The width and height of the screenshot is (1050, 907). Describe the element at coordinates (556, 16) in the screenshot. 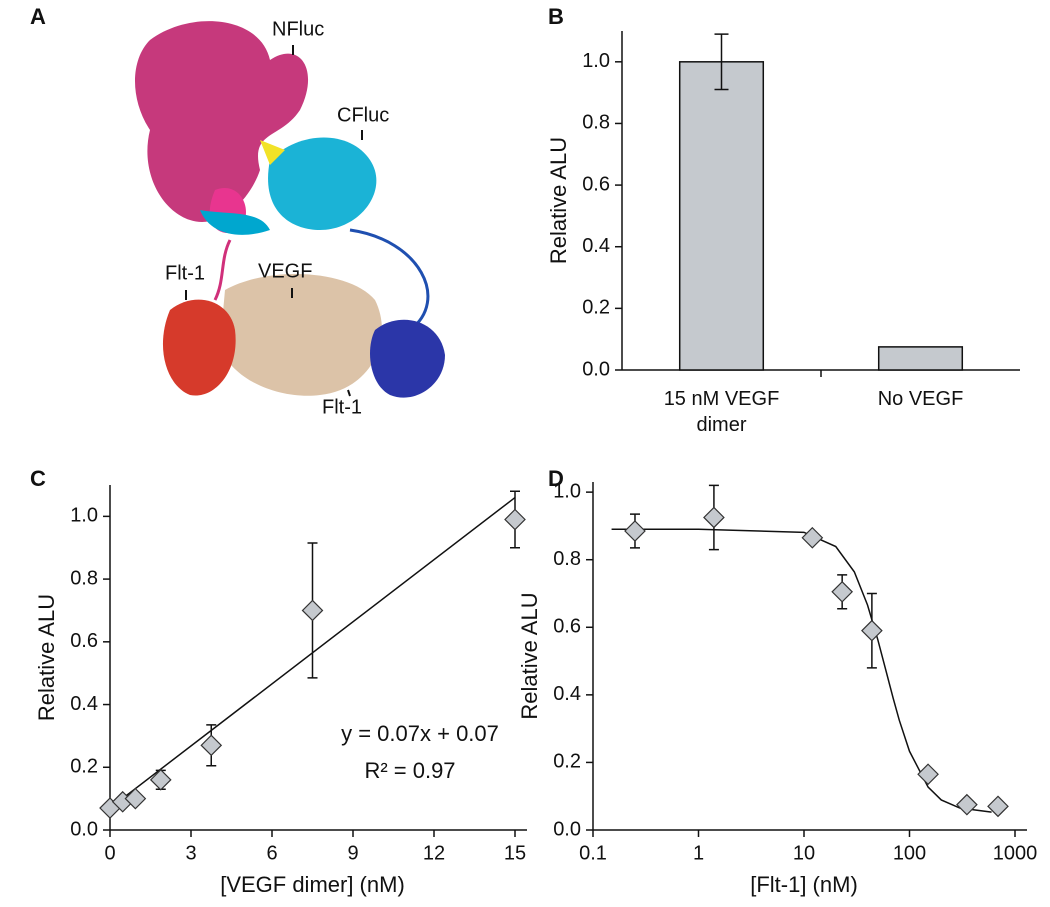

I see `panel-letter: B` at that location.